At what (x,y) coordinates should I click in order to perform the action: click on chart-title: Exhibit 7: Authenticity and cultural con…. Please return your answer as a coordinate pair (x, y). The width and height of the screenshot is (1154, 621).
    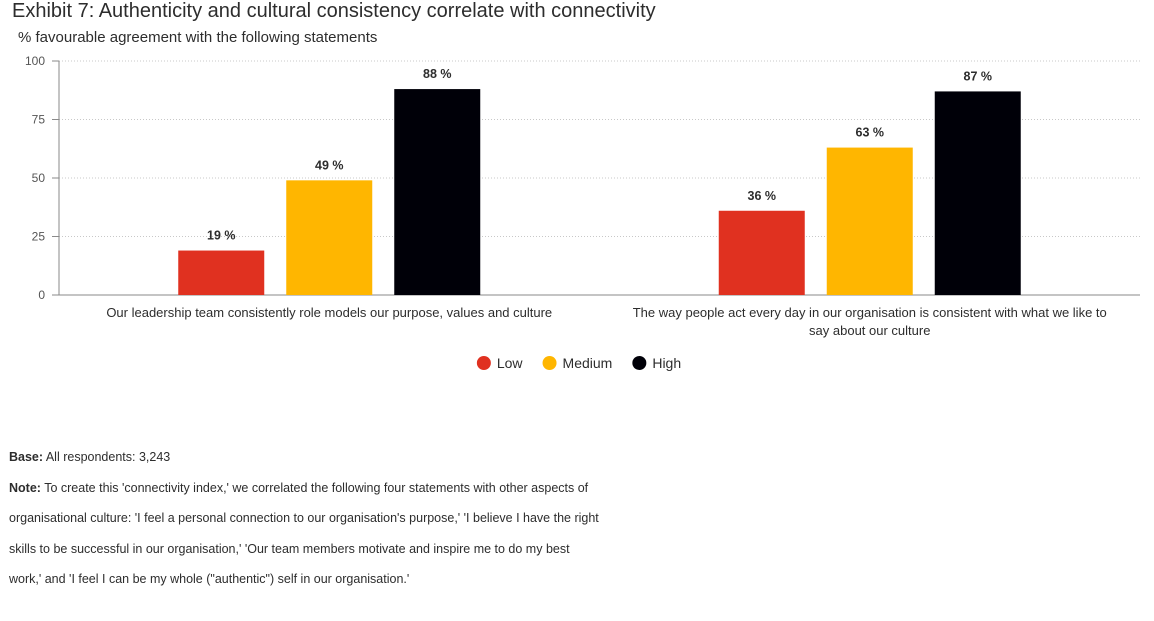
    Looking at the image, I should click on (334, 11).